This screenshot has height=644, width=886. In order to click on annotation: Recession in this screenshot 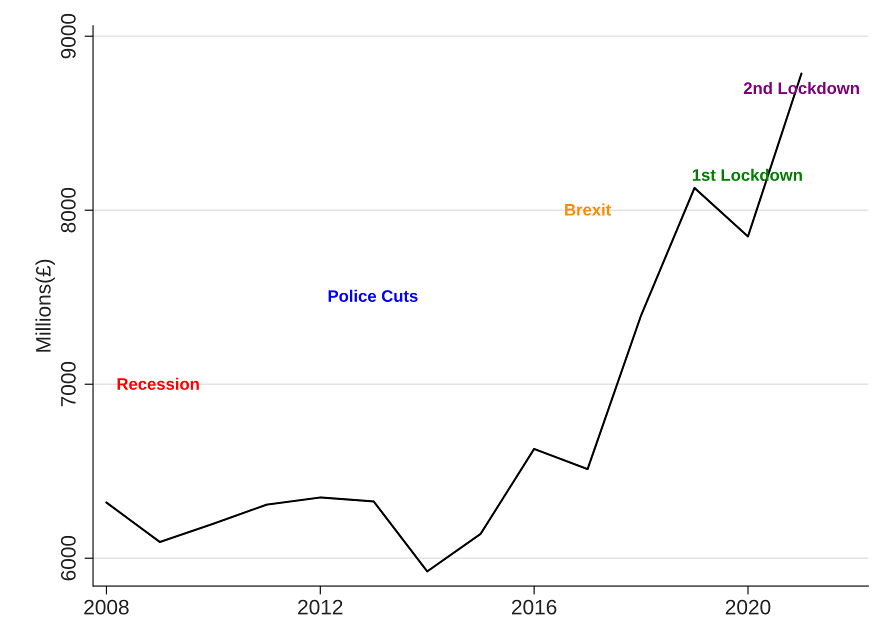, I will do `click(158, 384)`.